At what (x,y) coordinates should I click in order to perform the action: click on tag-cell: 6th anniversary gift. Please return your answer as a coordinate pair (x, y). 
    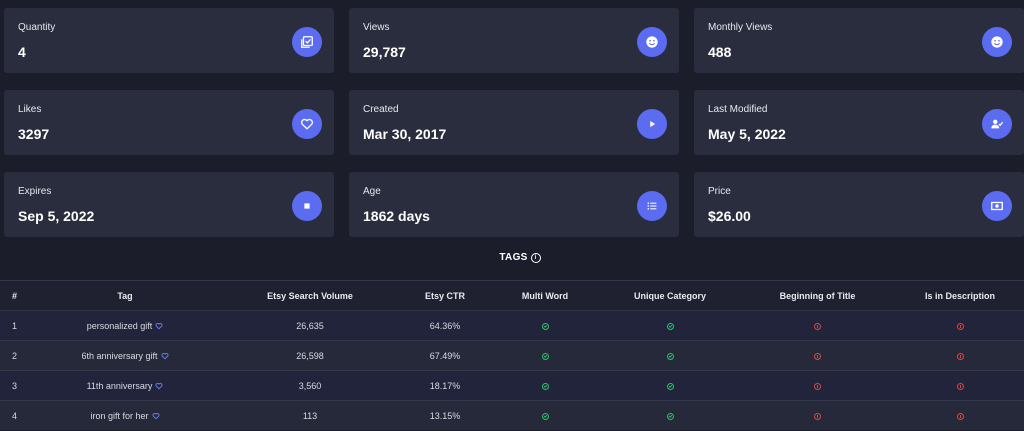
    Looking at the image, I should click on (125, 356).